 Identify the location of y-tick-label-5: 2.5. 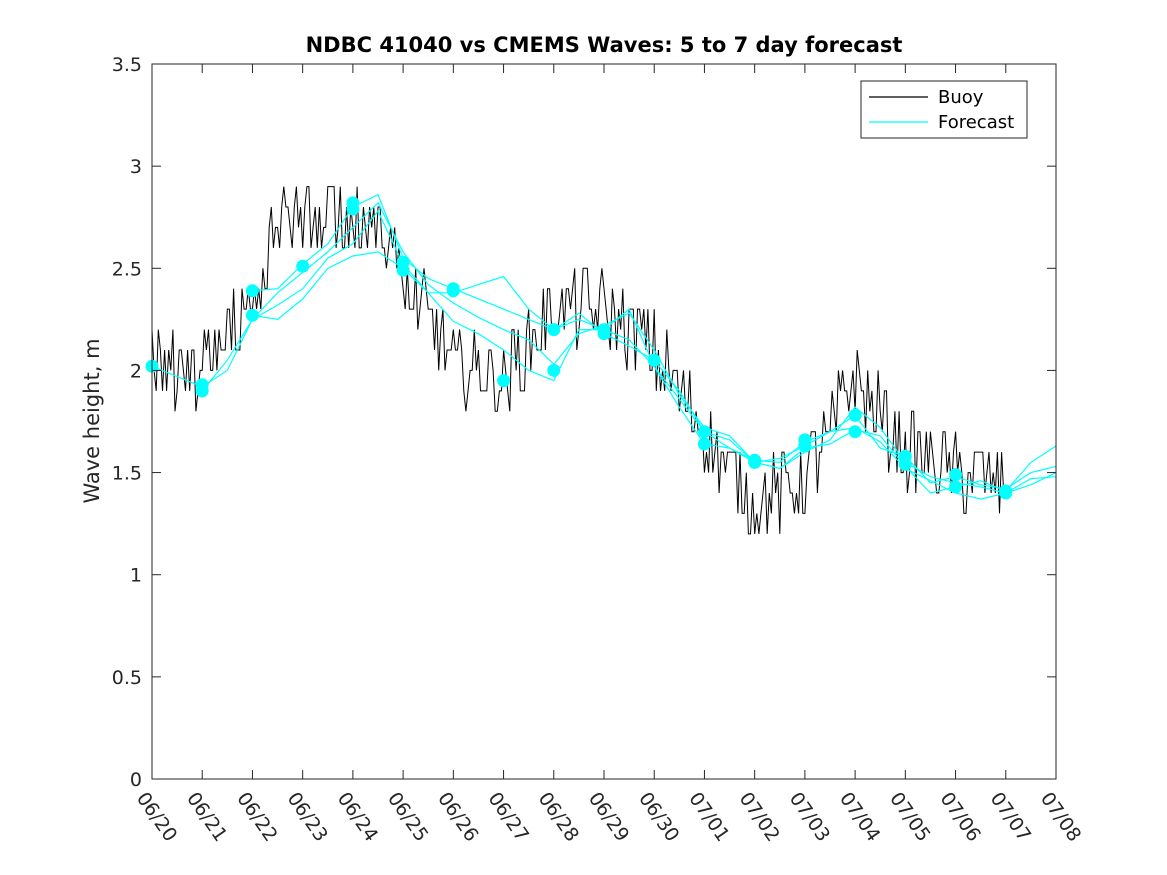
(127, 269).